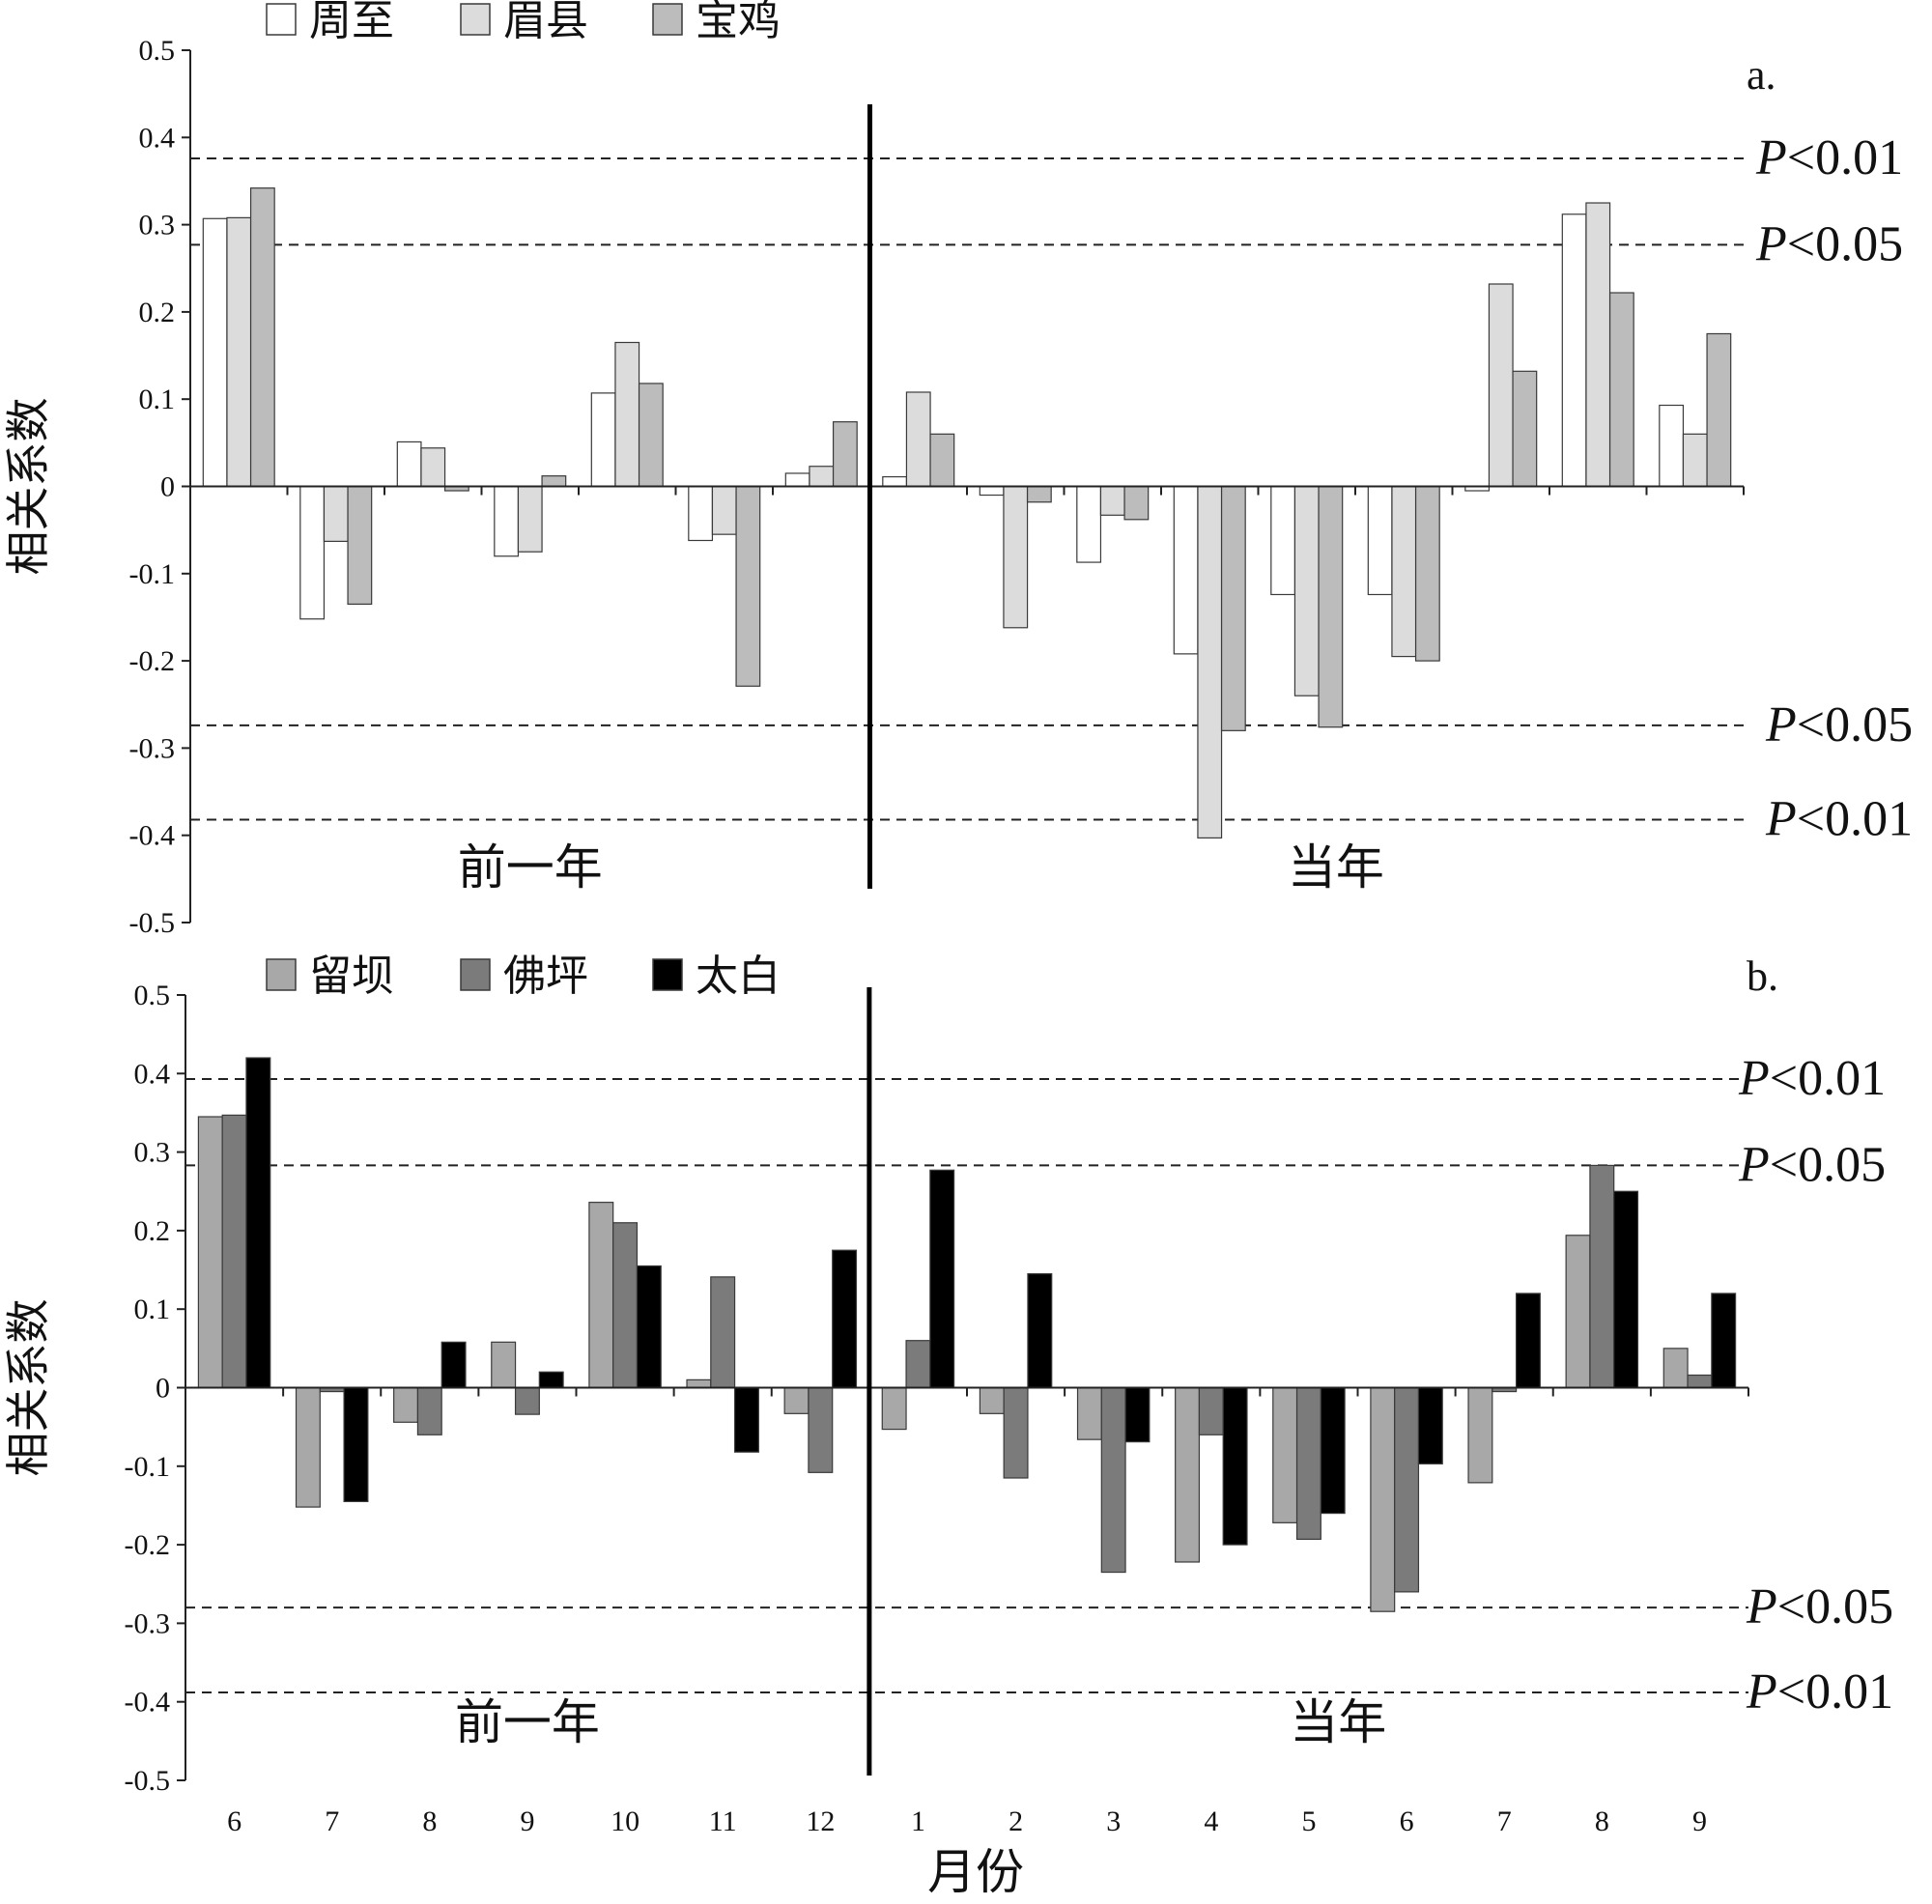 Image resolution: width=1932 pixels, height=1904 pixels. I want to click on legend-label: 宝鸡, so click(738, 22).